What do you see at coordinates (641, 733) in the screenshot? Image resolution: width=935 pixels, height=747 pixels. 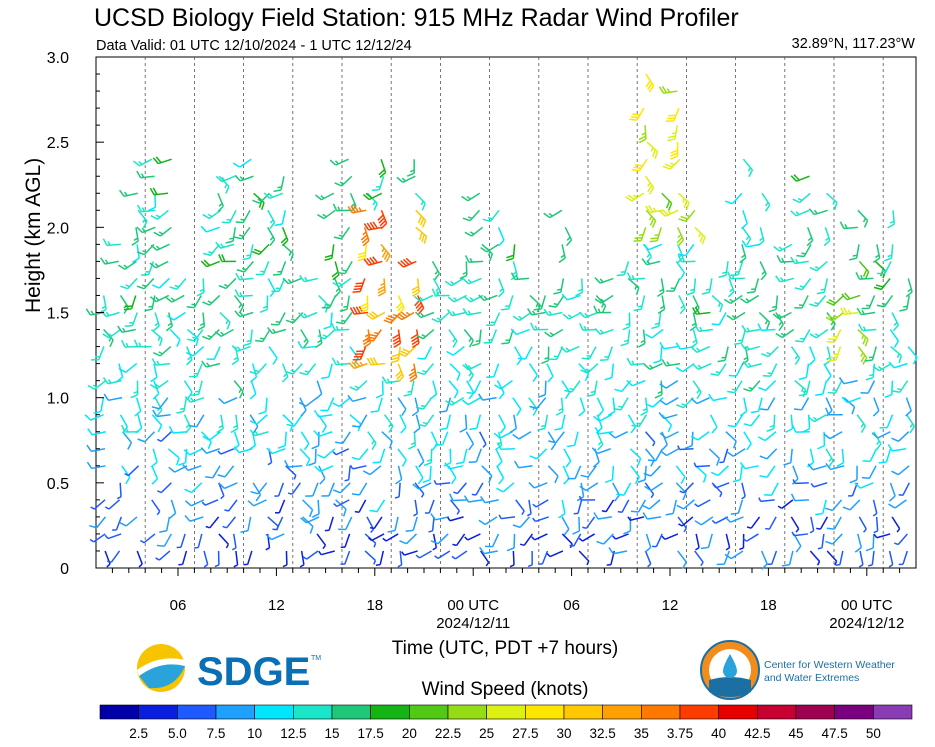 I see `colorbar-tick-label: 35` at bounding box center [641, 733].